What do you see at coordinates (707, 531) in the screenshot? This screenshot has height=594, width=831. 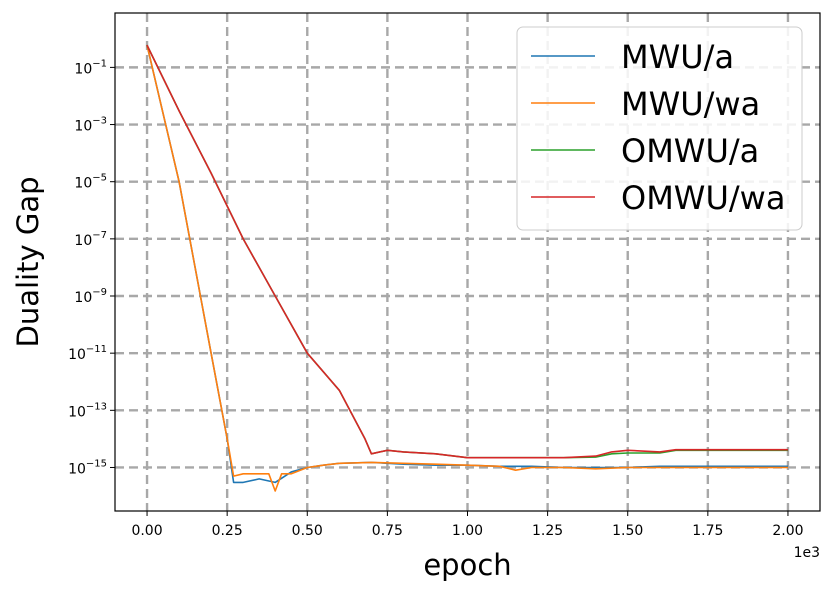 I see `x-tick-label: 1.75` at bounding box center [707, 531].